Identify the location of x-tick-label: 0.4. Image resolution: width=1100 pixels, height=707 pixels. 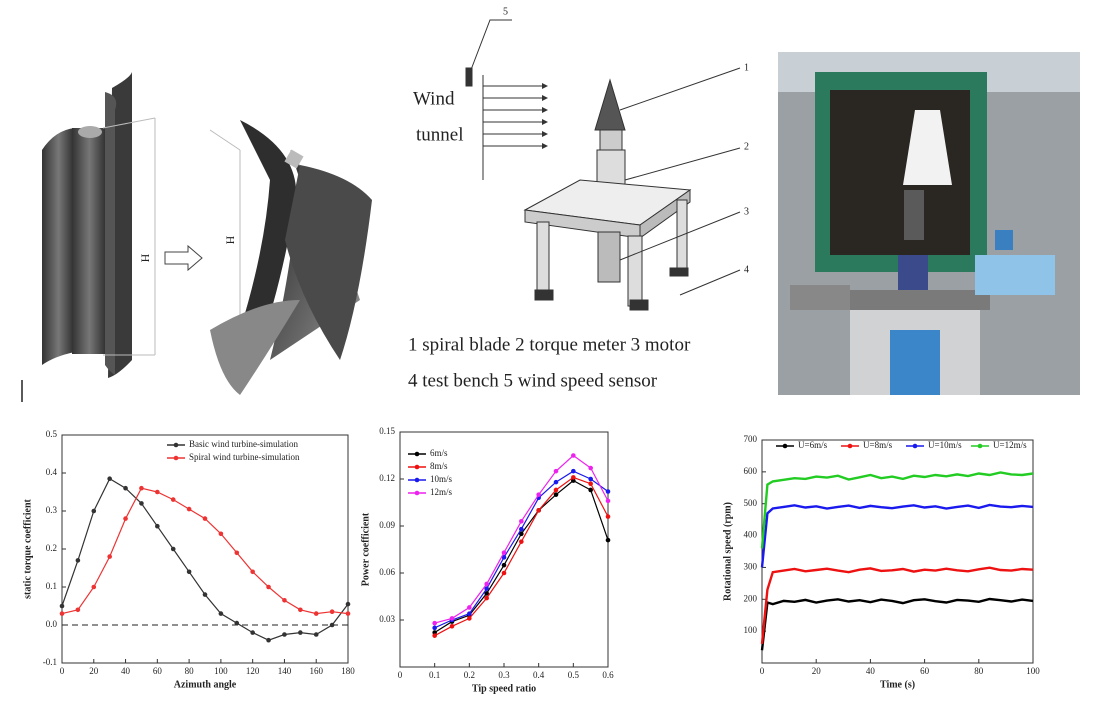
(539, 675).